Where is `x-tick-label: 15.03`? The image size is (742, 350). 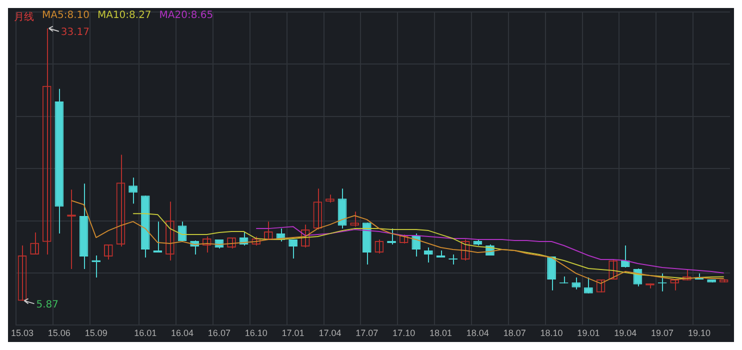
x-tick-label: 15.03 is located at coordinates (22, 333).